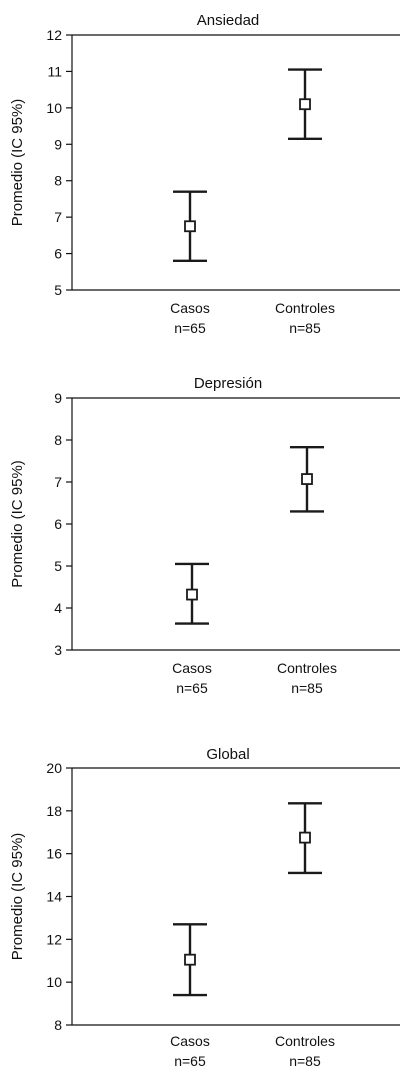  What do you see at coordinates (227, 754) in the screenshot?
I see `chart-title: Global` at bounding box center [227, 754].